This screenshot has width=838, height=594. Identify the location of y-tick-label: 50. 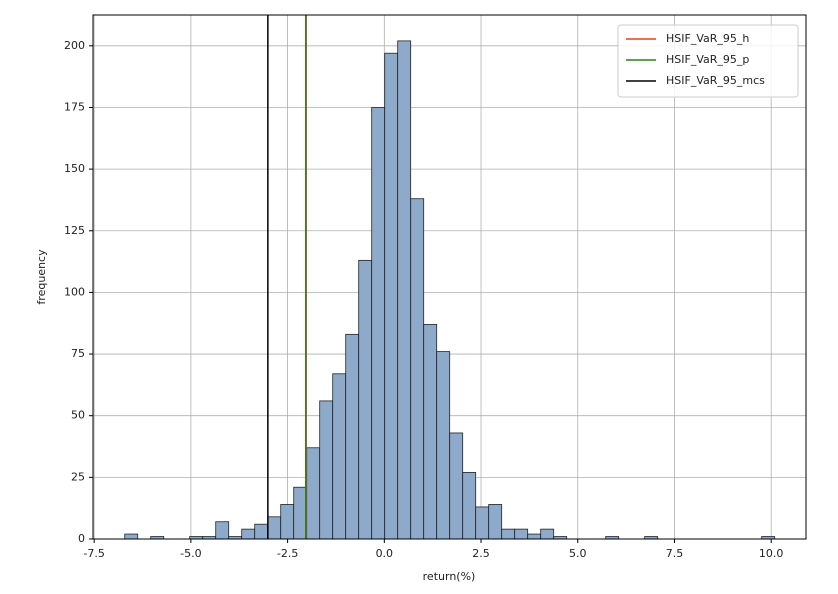
(78, 415).